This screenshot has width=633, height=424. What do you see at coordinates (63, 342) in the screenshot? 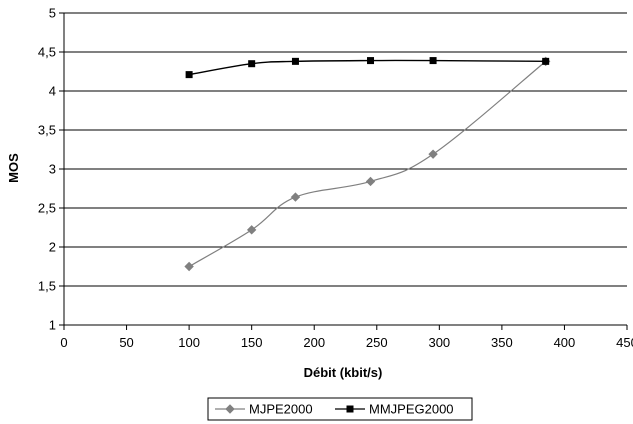
I see `x-tick-label: 0` at bounding box center [63, 342].